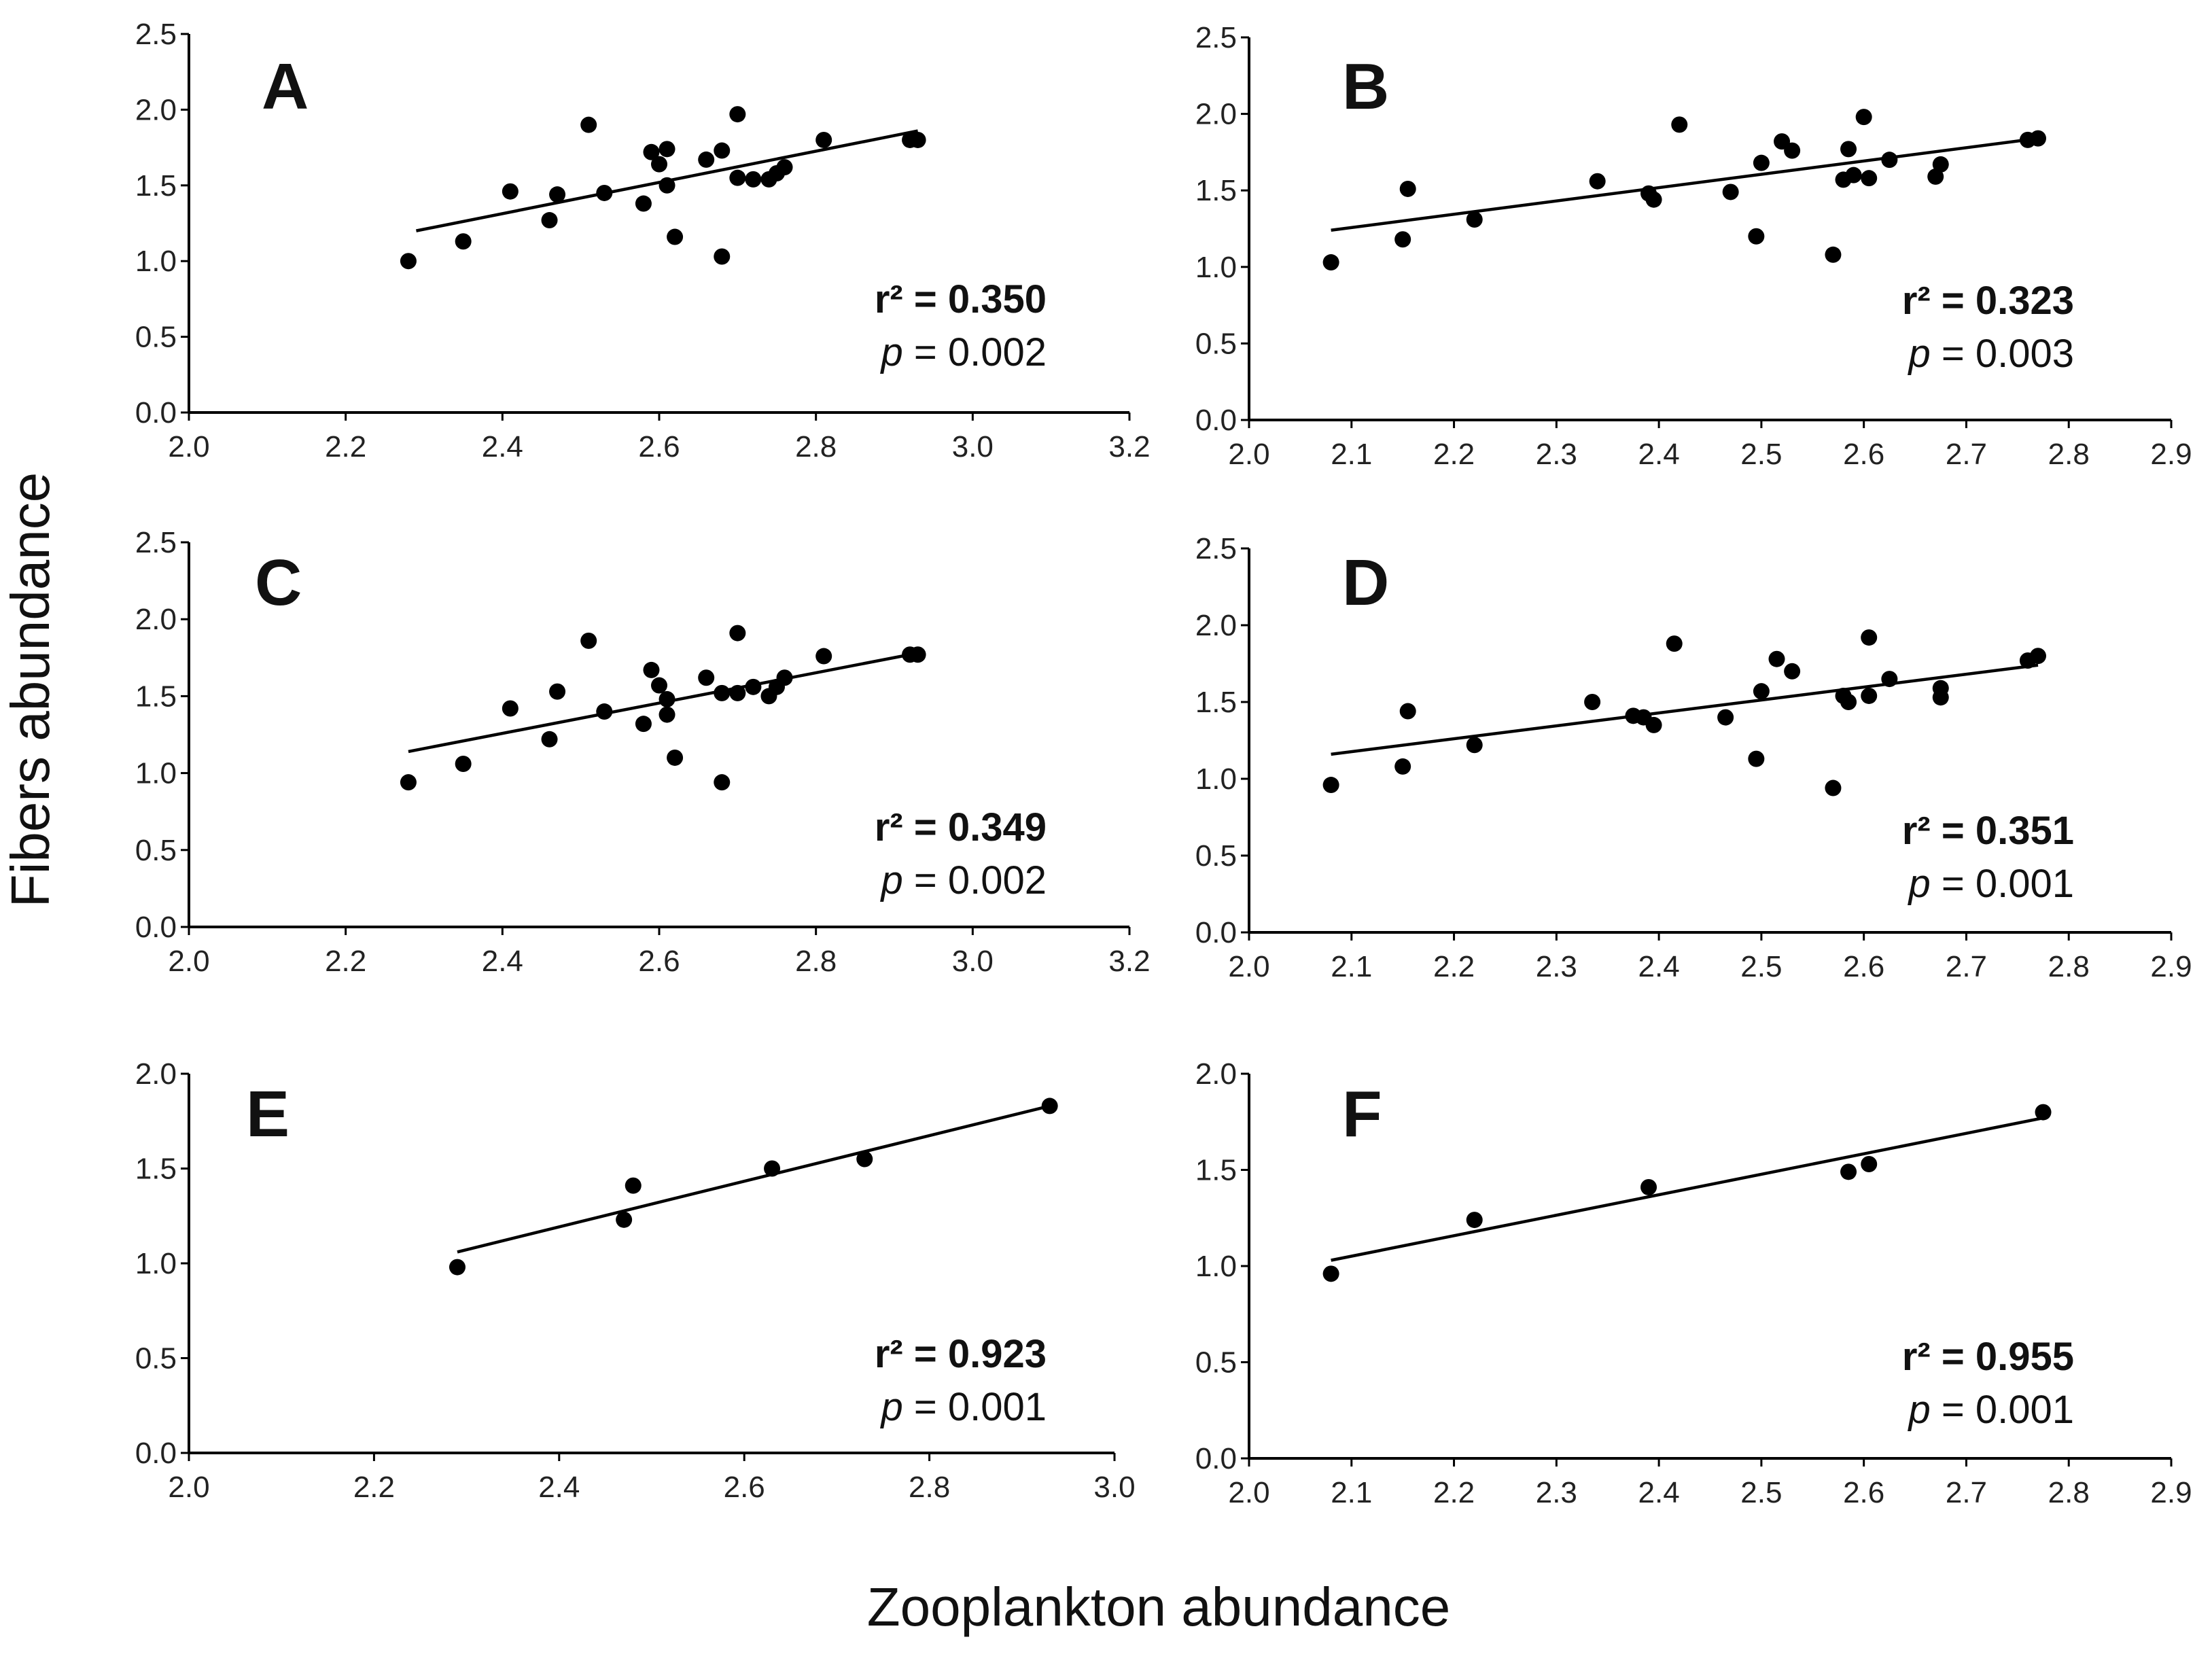 This screenshot has height=1667, width=2212. I want to click on panel-label: C, so click(279, 583).